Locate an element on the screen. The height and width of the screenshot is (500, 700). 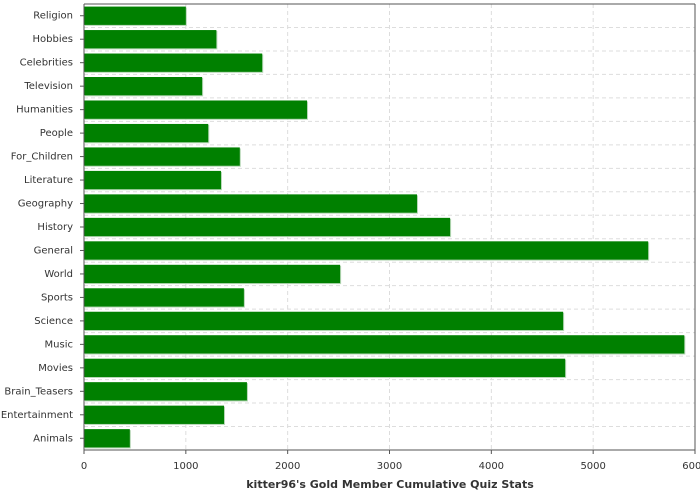
y-tick-label: Religion is located at coordinates (53, 16).